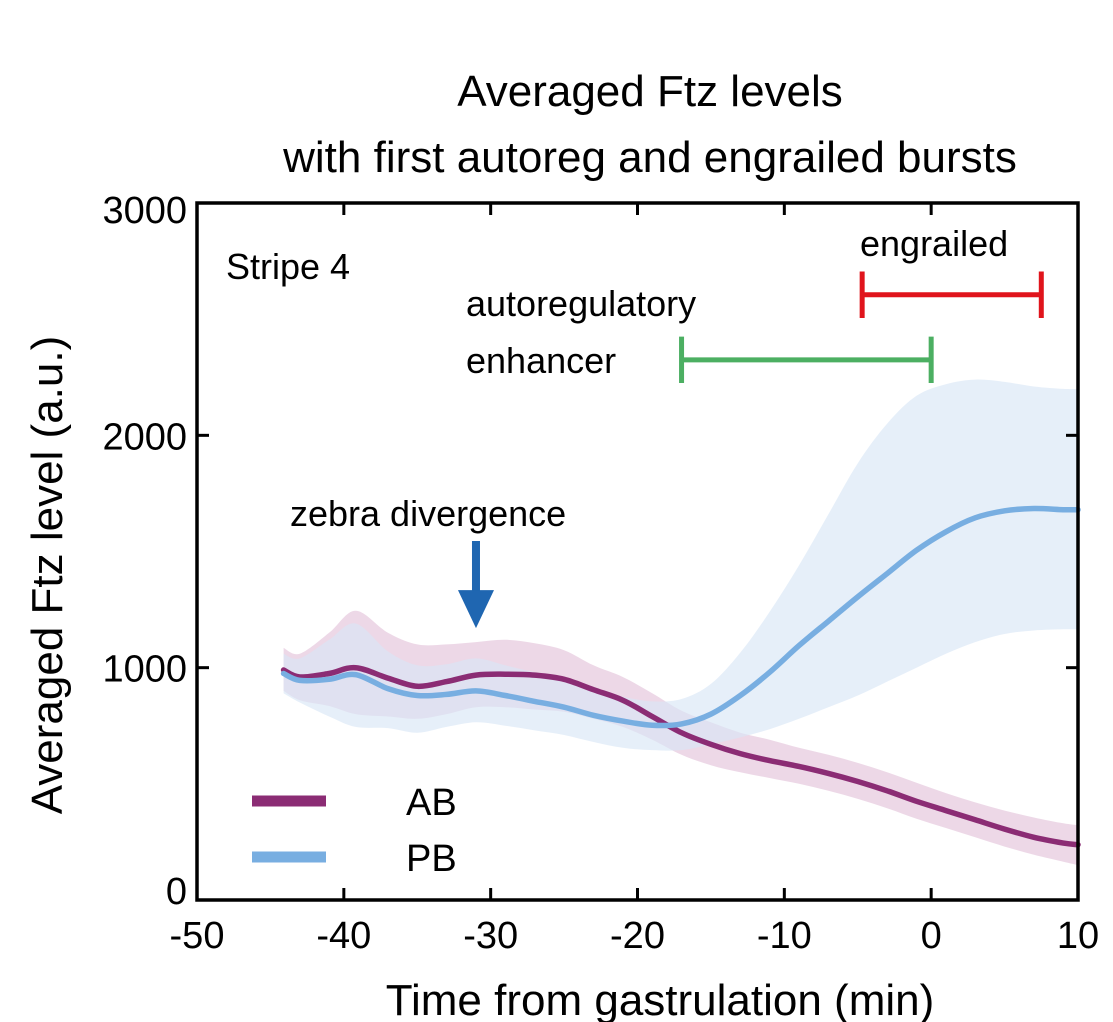 The image size is (1113, 1022). What do you see at coordinates (541, 360) in the screenshot?
I see `autoregulatory-label-line-2: enhancer` at bounding box center [541, 360].